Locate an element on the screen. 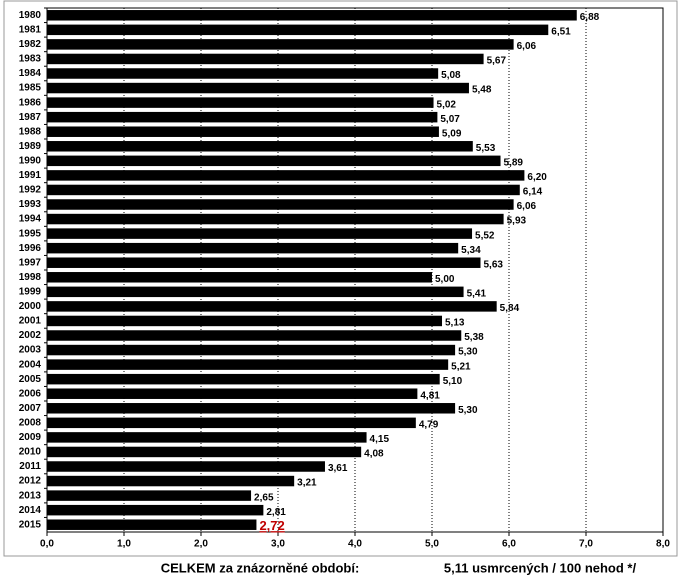 Image resolution: width=682 pixels, height=580 pixels. value-label: 3,21 is located at coordinates (307, 483).